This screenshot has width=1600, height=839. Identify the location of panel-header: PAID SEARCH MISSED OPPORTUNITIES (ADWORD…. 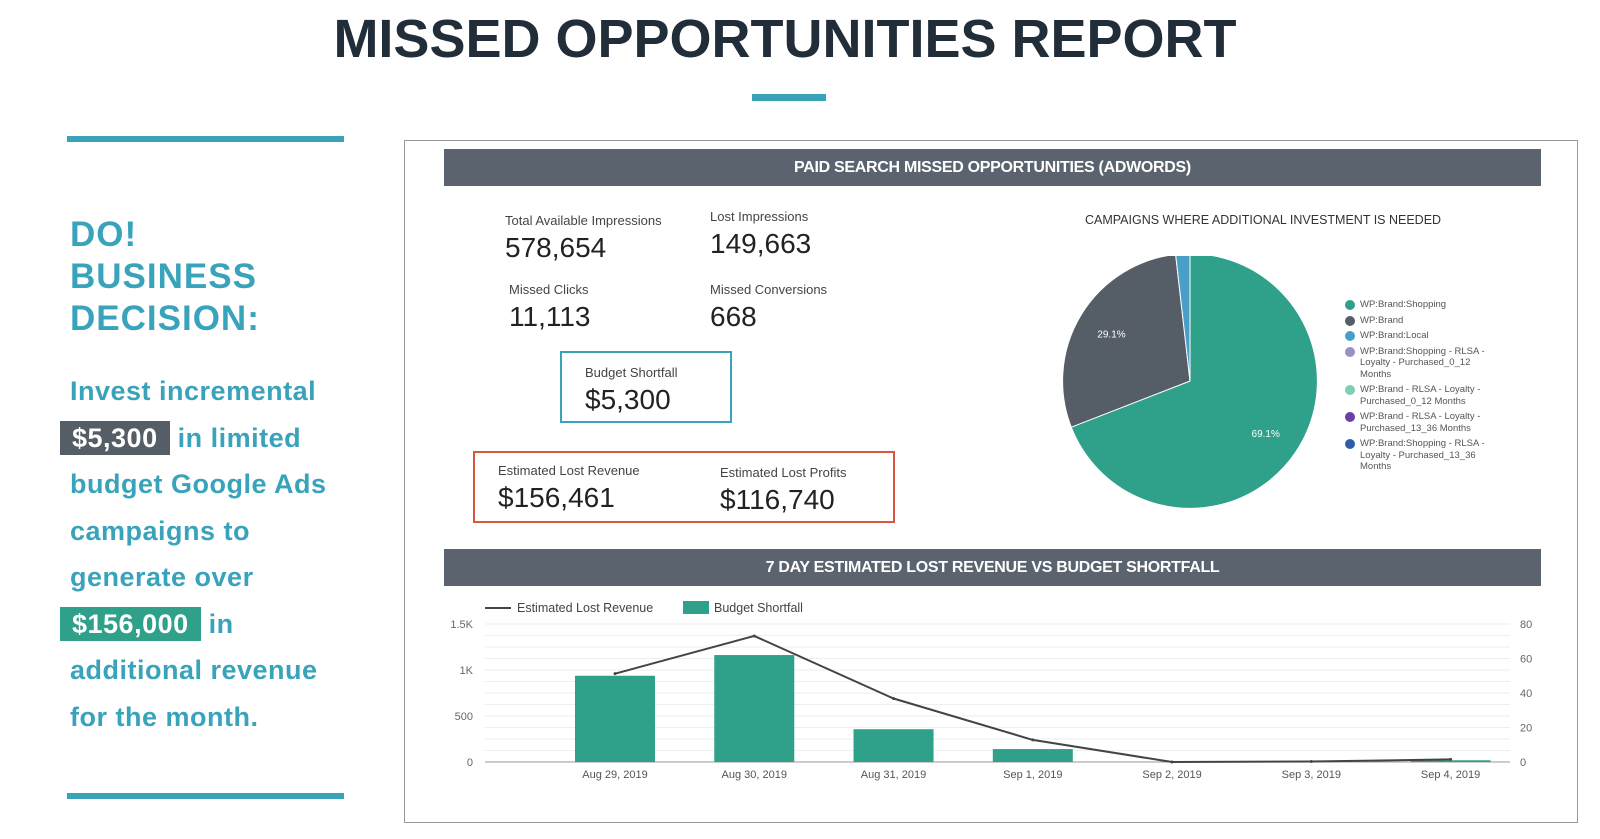
(992, 167).